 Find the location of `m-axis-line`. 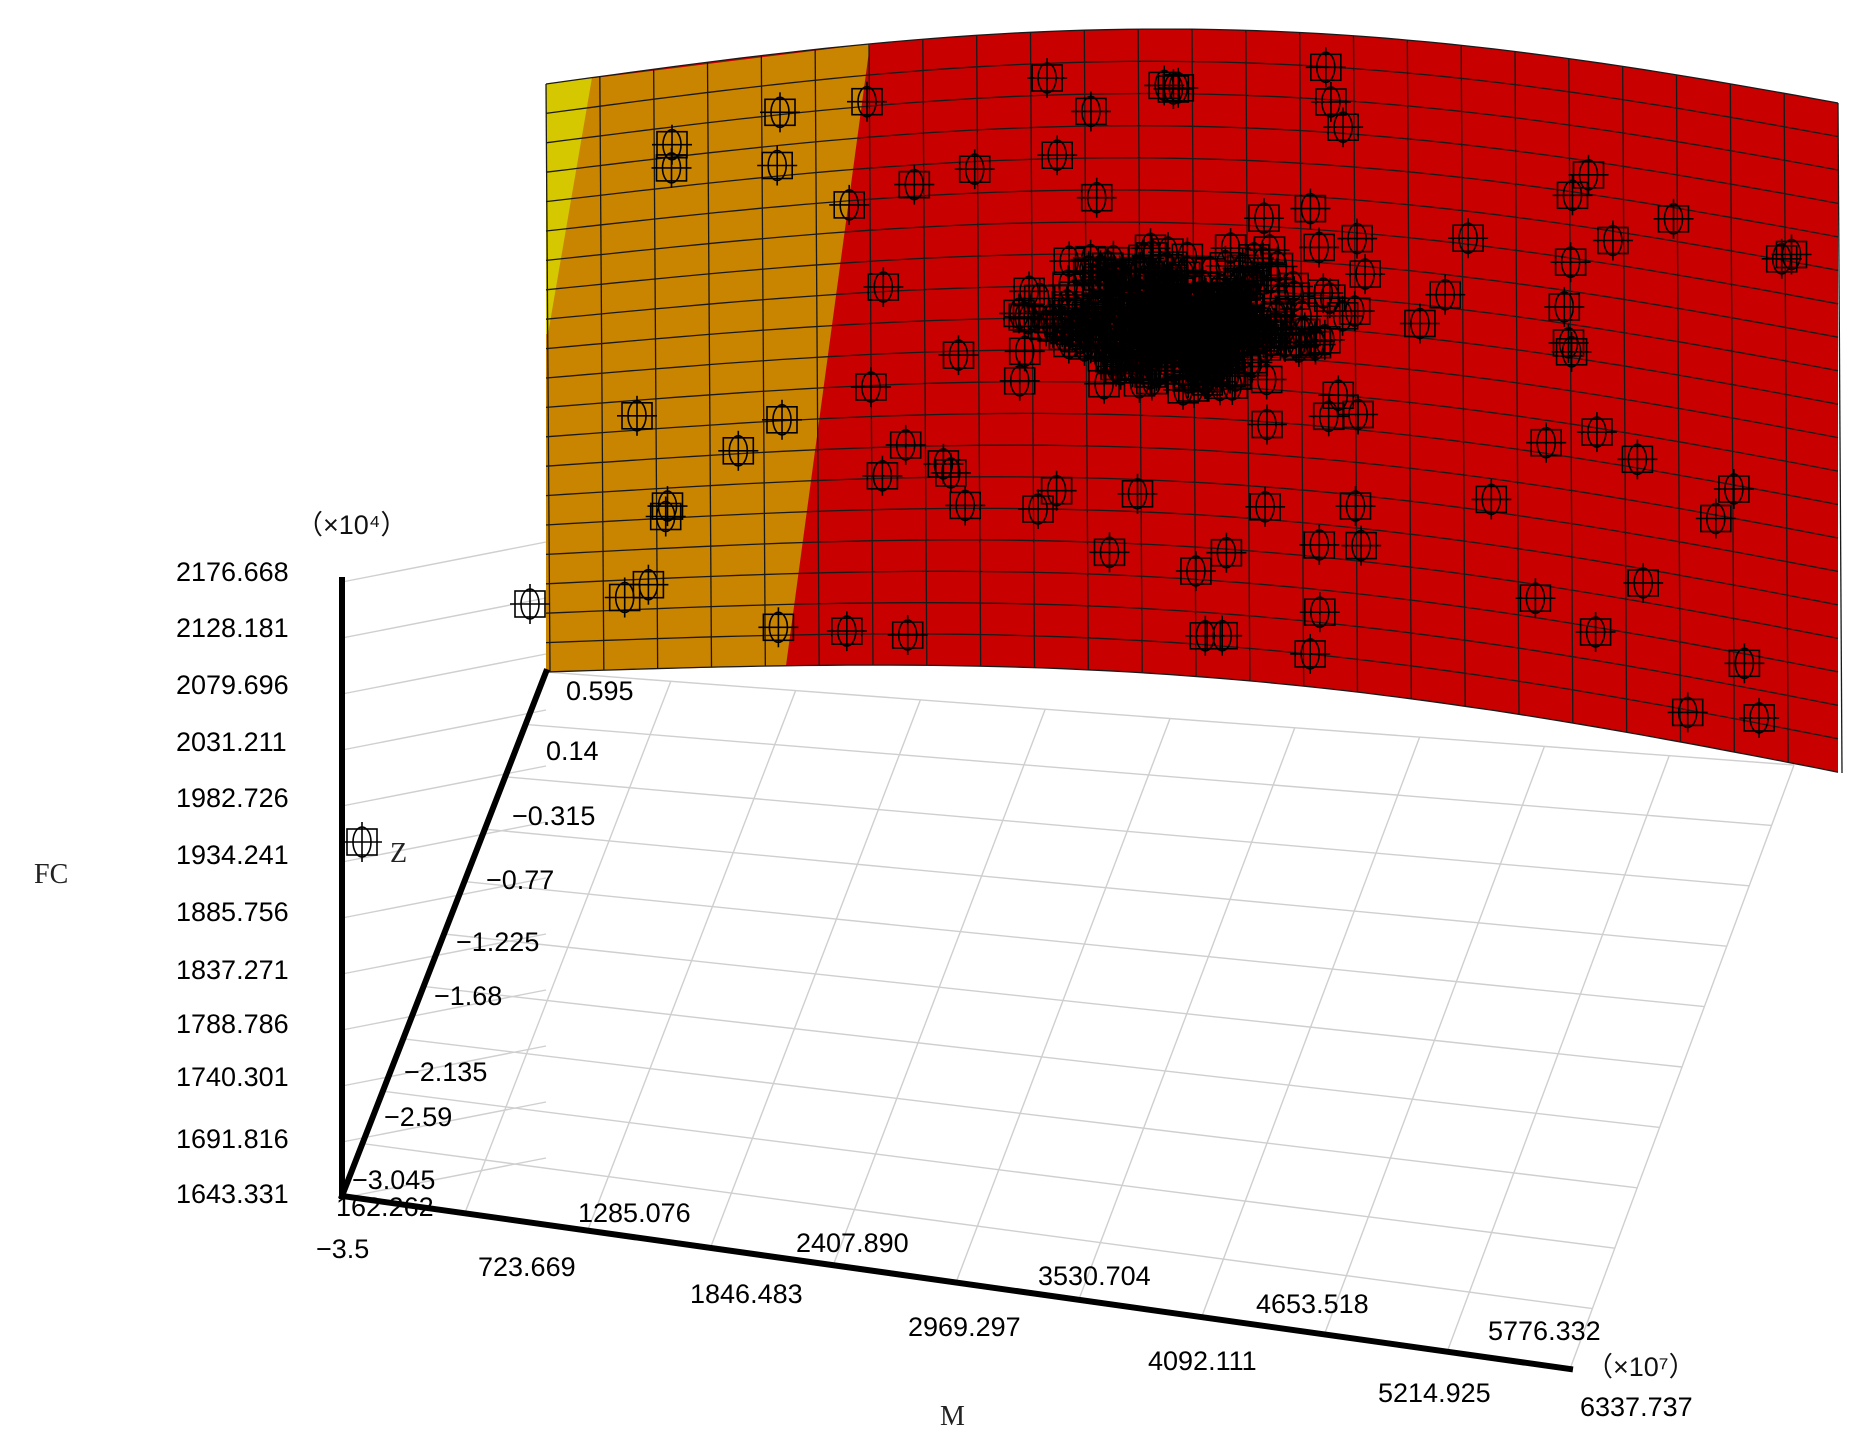

m-axis-line is located at coordinates (956, 1282).